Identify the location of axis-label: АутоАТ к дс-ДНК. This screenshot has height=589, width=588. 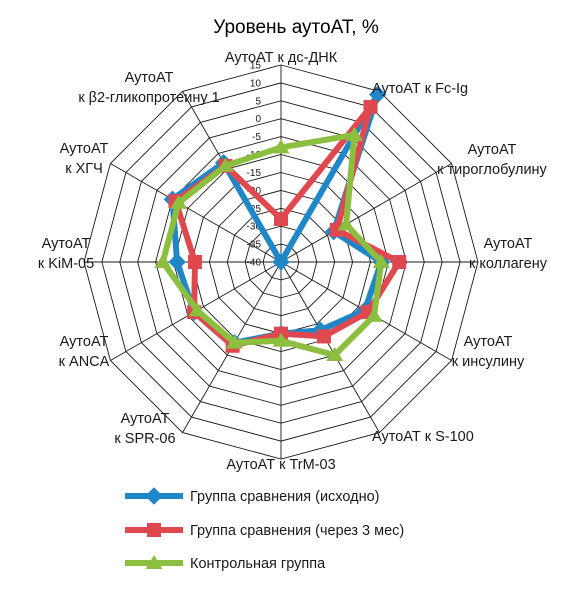
(281, 58).